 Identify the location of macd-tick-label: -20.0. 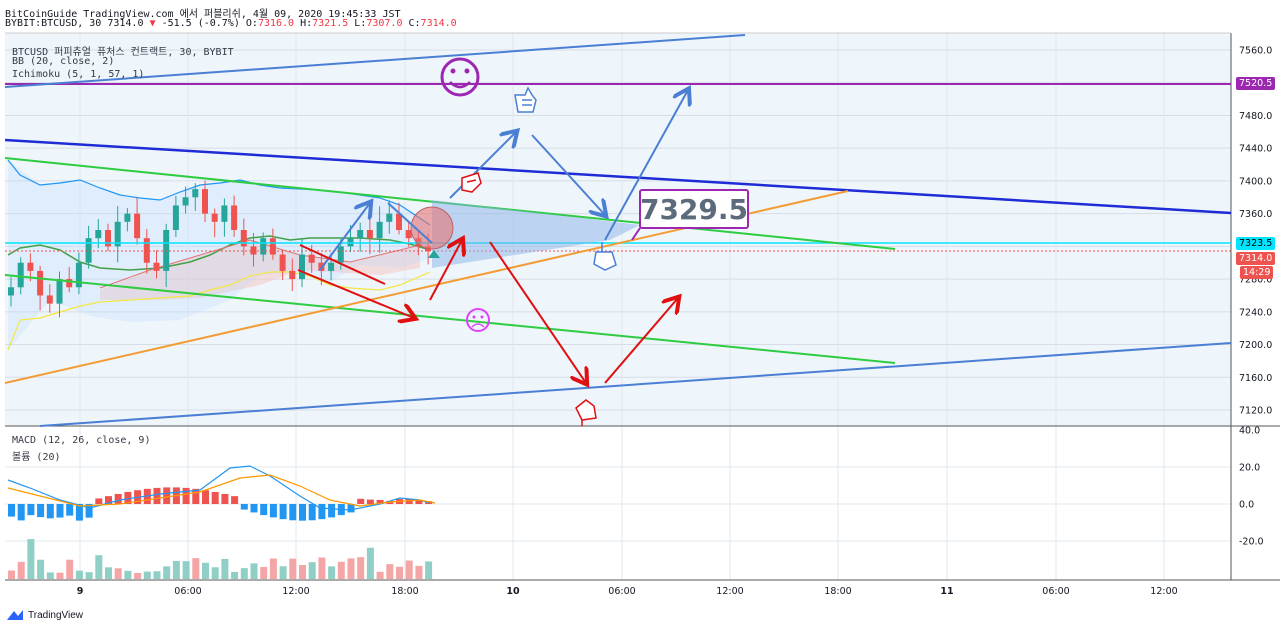
(1251, 542).